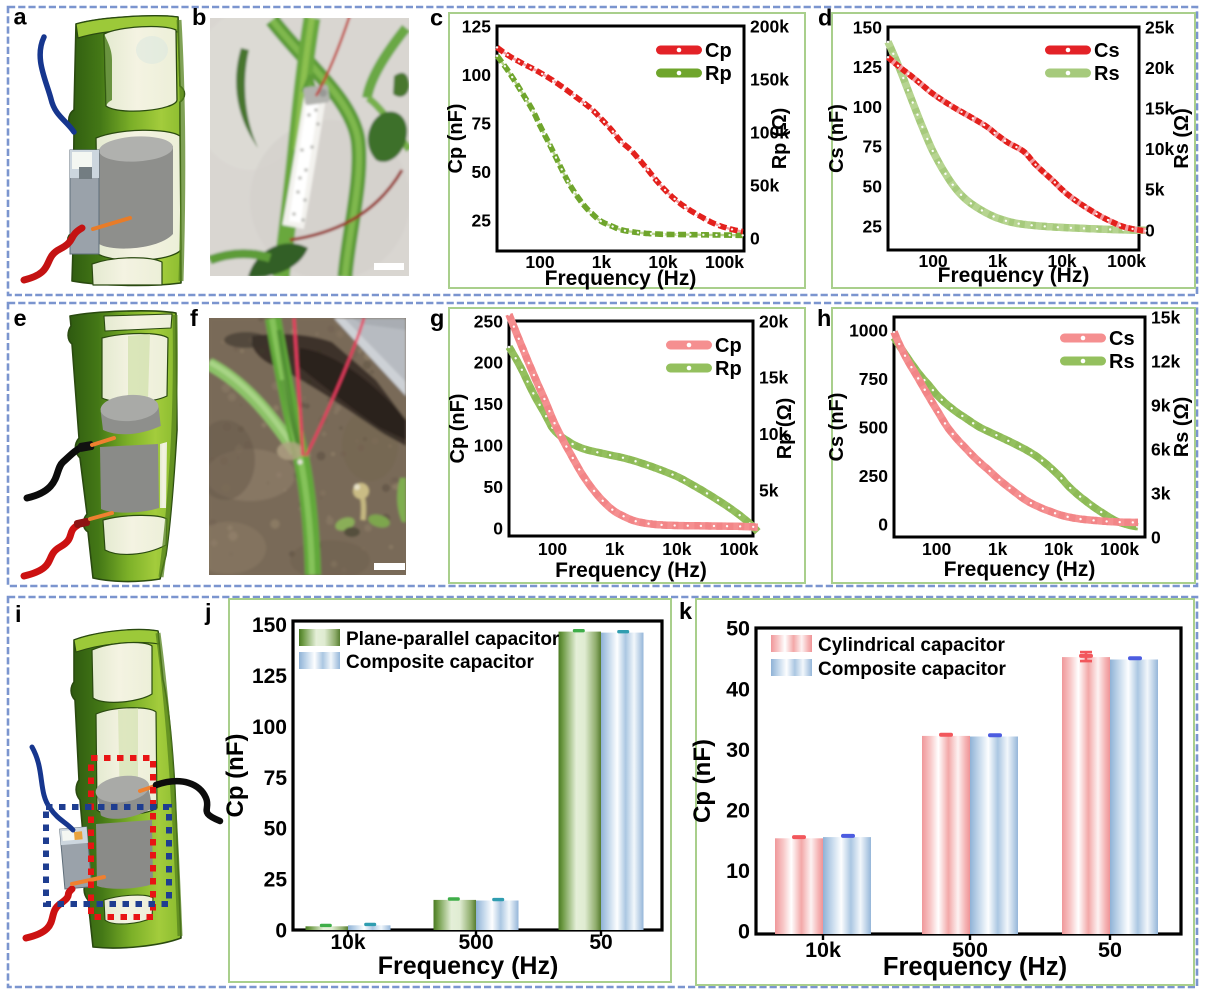 This screenshot has height=996, width=1205. I want to click on svg-text: a, so click(21, 17).